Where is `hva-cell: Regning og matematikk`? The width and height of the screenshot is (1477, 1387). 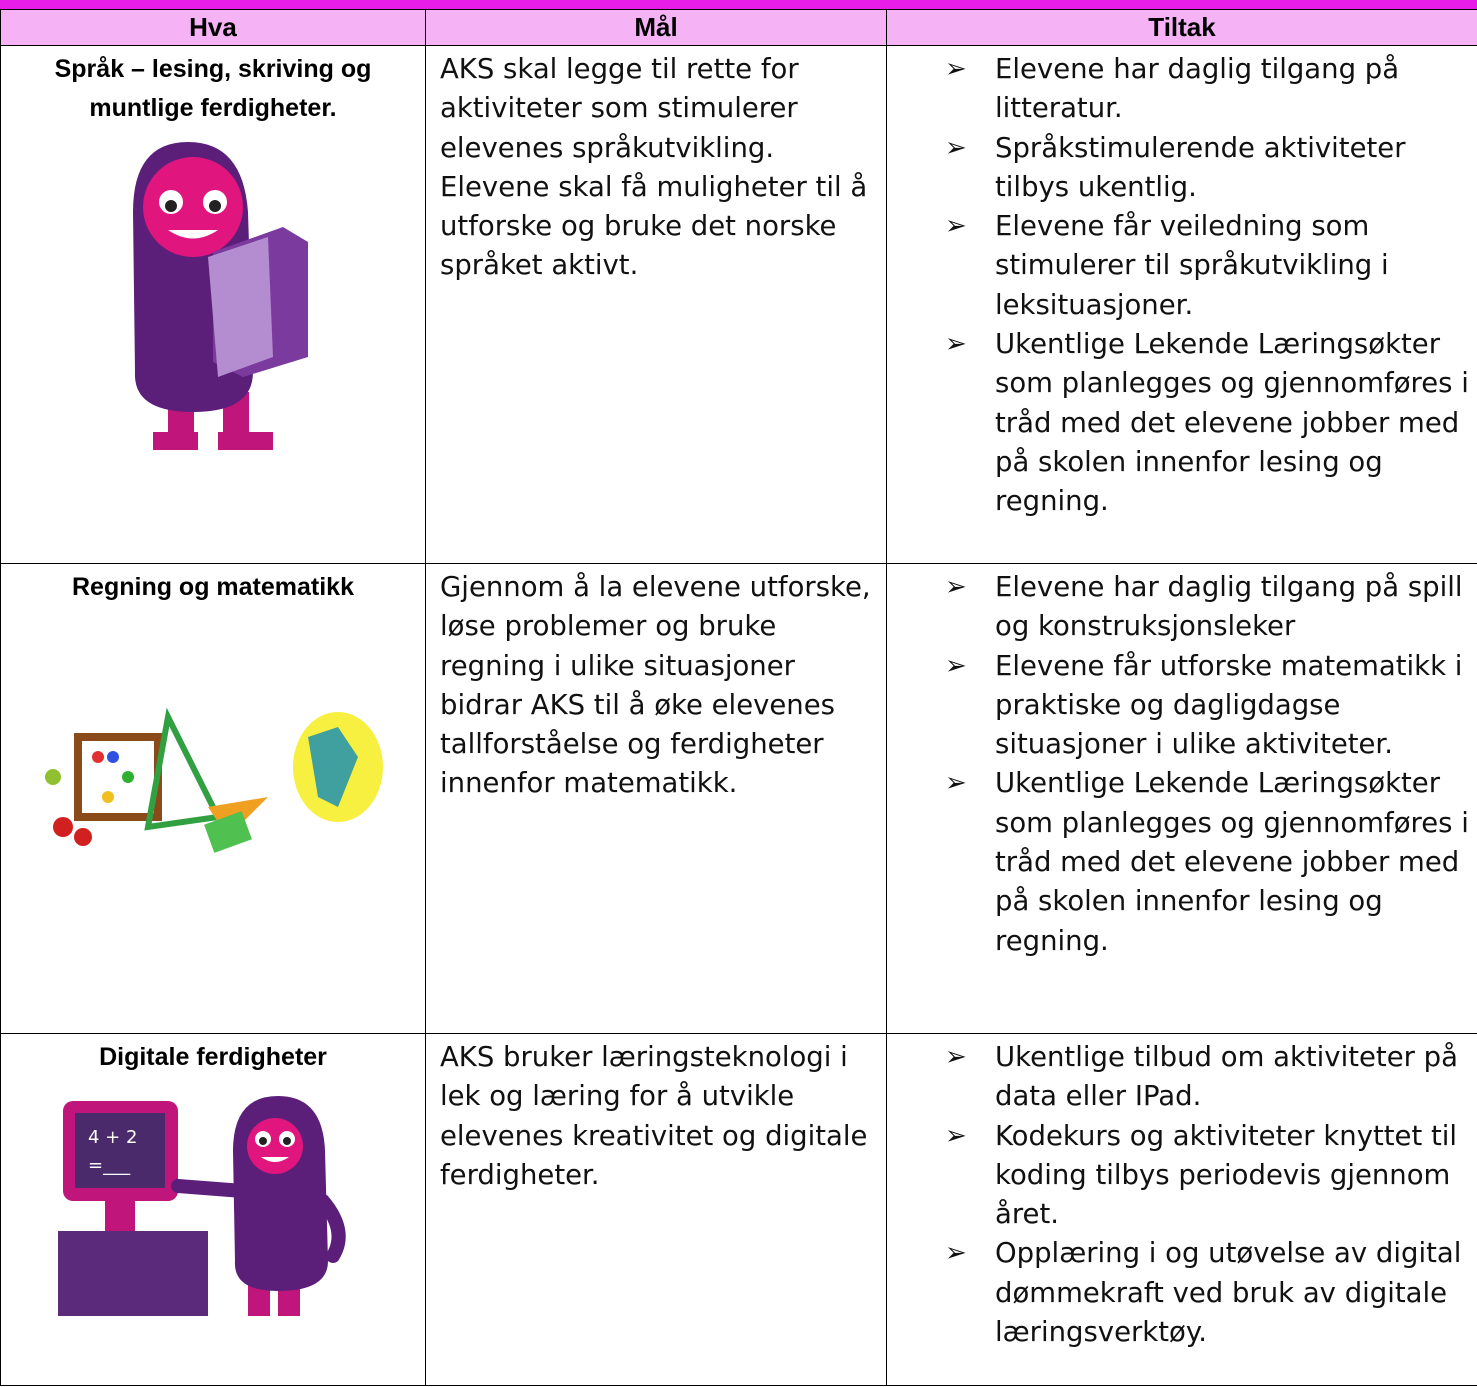
hva-cell: Regning og matematikk is located at coordinates (213, 798).